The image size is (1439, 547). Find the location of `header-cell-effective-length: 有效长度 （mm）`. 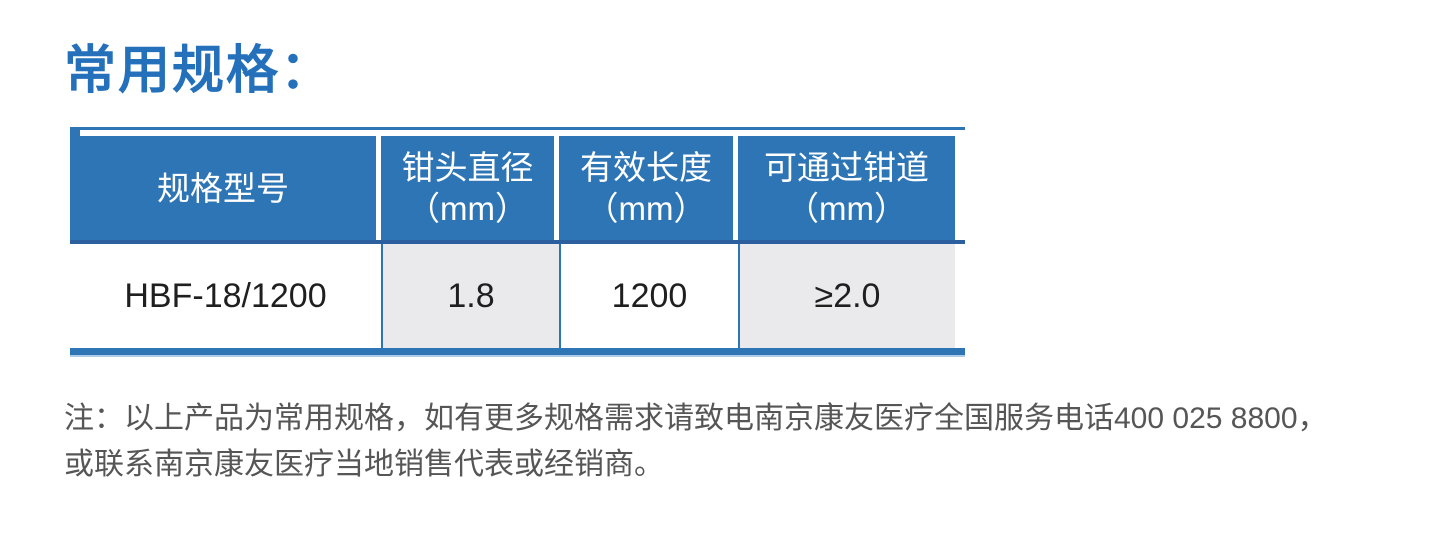

header-cell-effective-length: 有效长度 （mm） is located at coordinates (648, 188).